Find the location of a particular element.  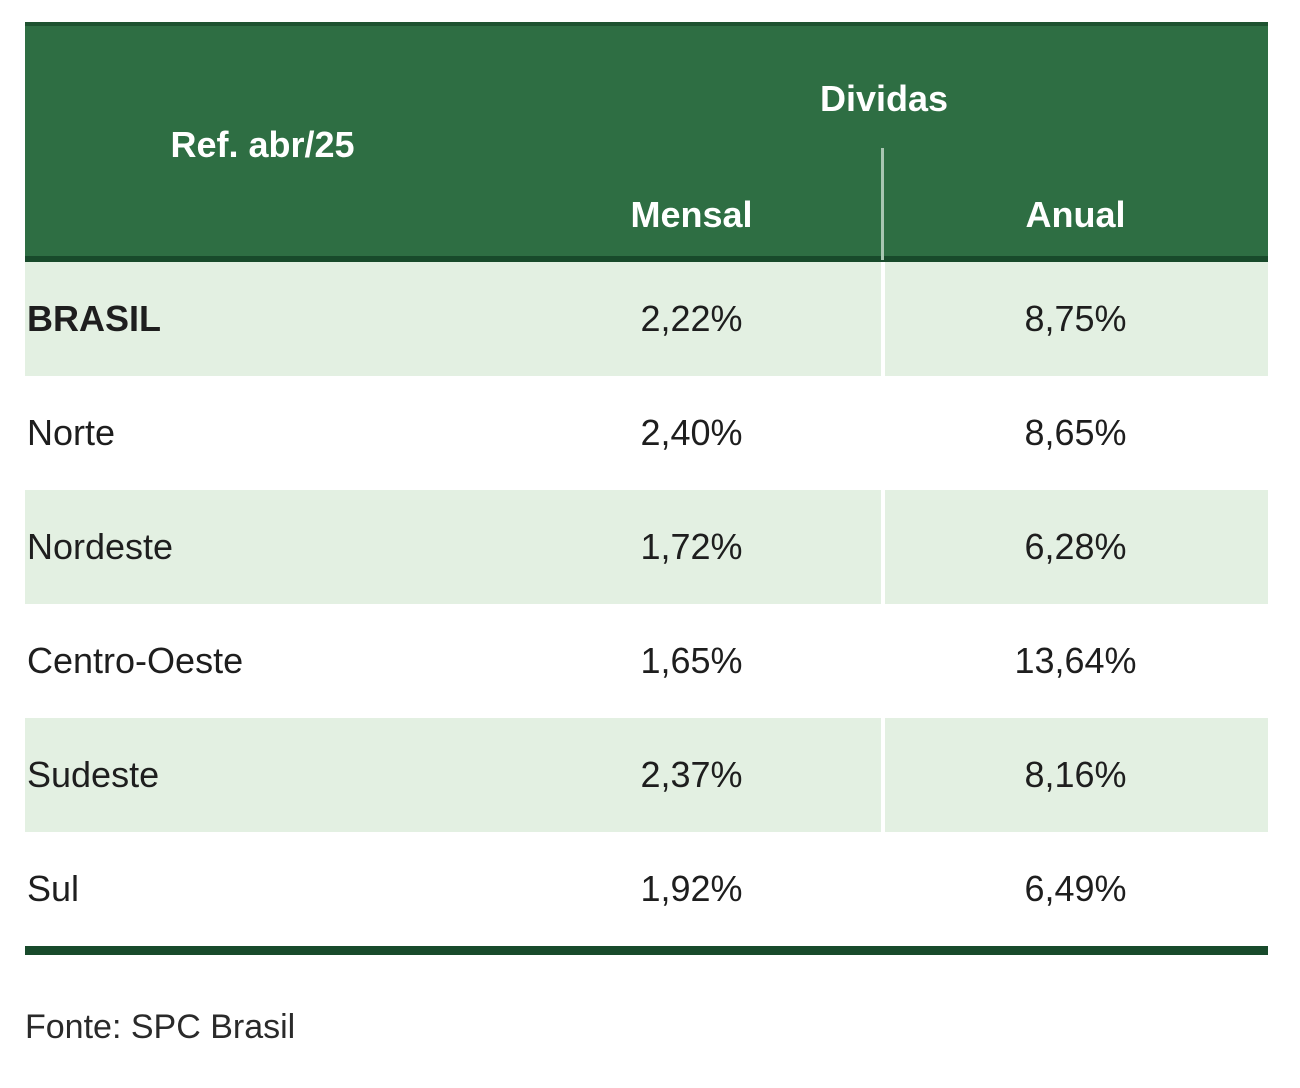

cell-mensal: 2,37% is located at coordinates (691, 774).